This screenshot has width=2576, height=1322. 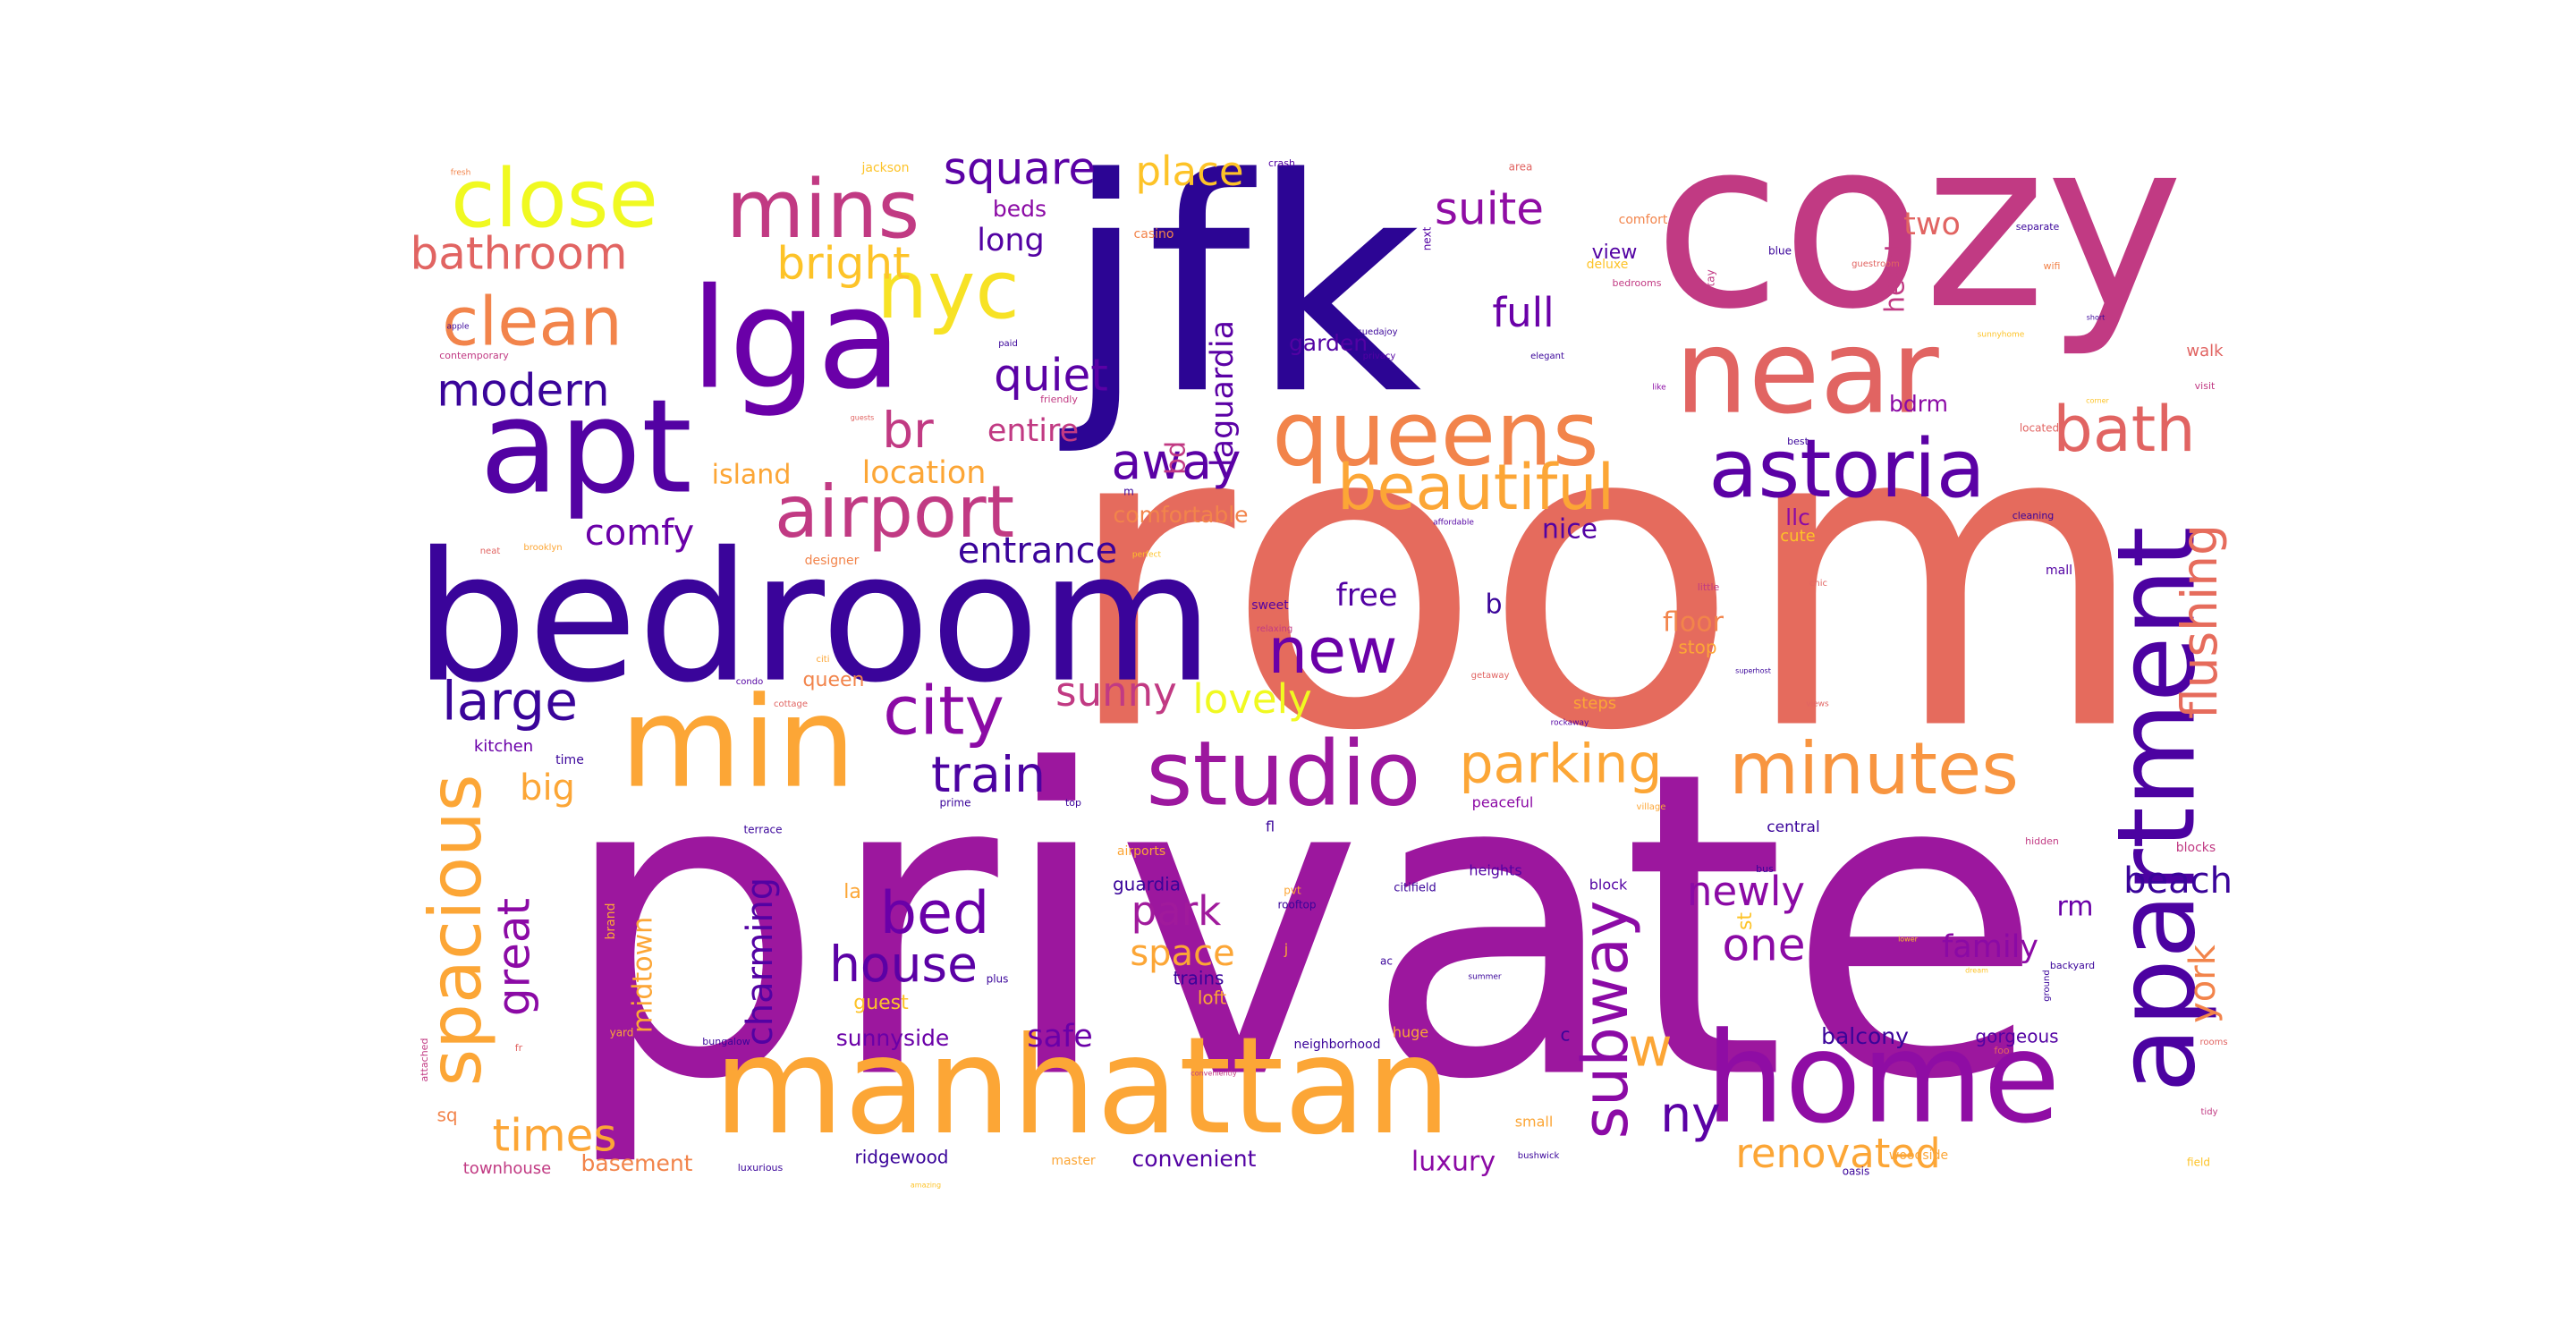 I want to click on word-quiet: quiet, so click(x=1051, y=376).